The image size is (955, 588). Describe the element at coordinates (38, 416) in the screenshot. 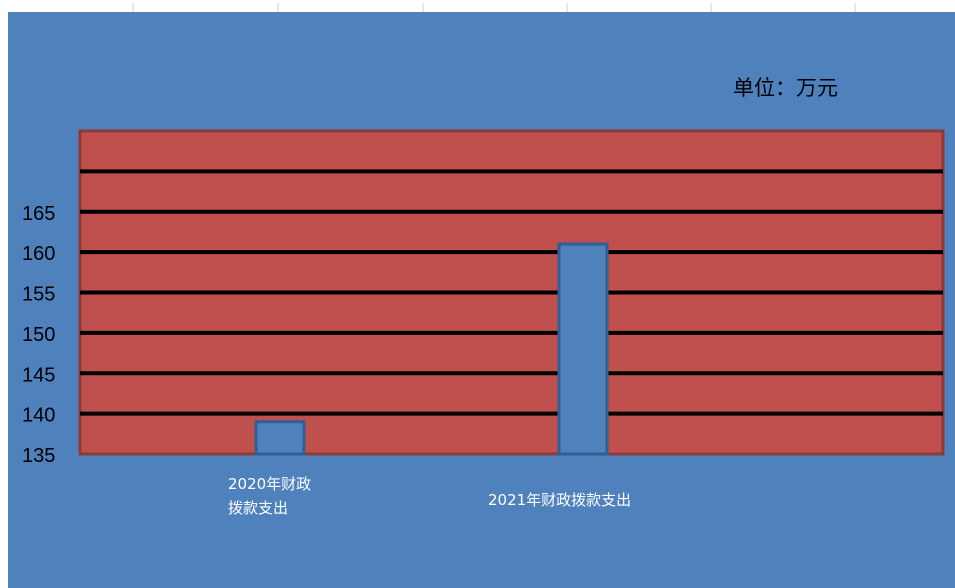

I see `y-tick-label: 140` at that location.